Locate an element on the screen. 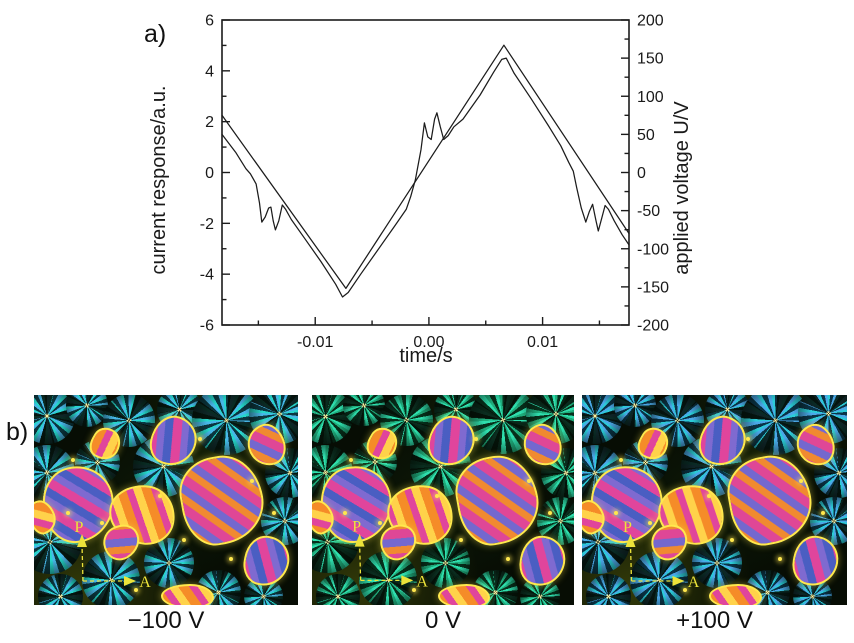  pom-image-plus-100V: P A +100 V is located at coordinates (714, 514).